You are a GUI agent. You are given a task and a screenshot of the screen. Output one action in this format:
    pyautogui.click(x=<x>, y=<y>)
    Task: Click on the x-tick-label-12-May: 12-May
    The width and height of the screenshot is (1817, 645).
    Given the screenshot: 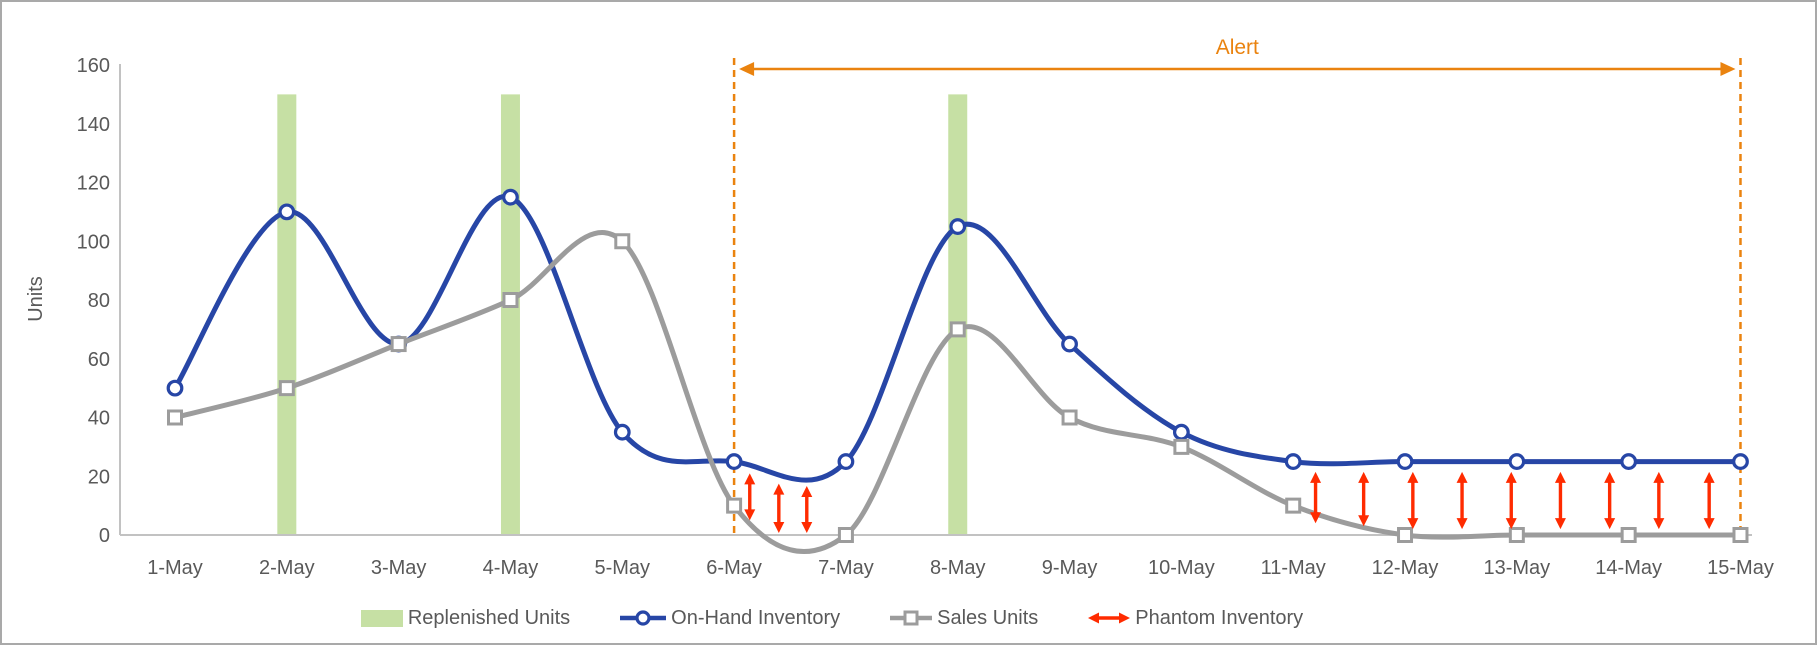 What is the action you would take?
    pyautogui.click(x=1405, y=568)
    